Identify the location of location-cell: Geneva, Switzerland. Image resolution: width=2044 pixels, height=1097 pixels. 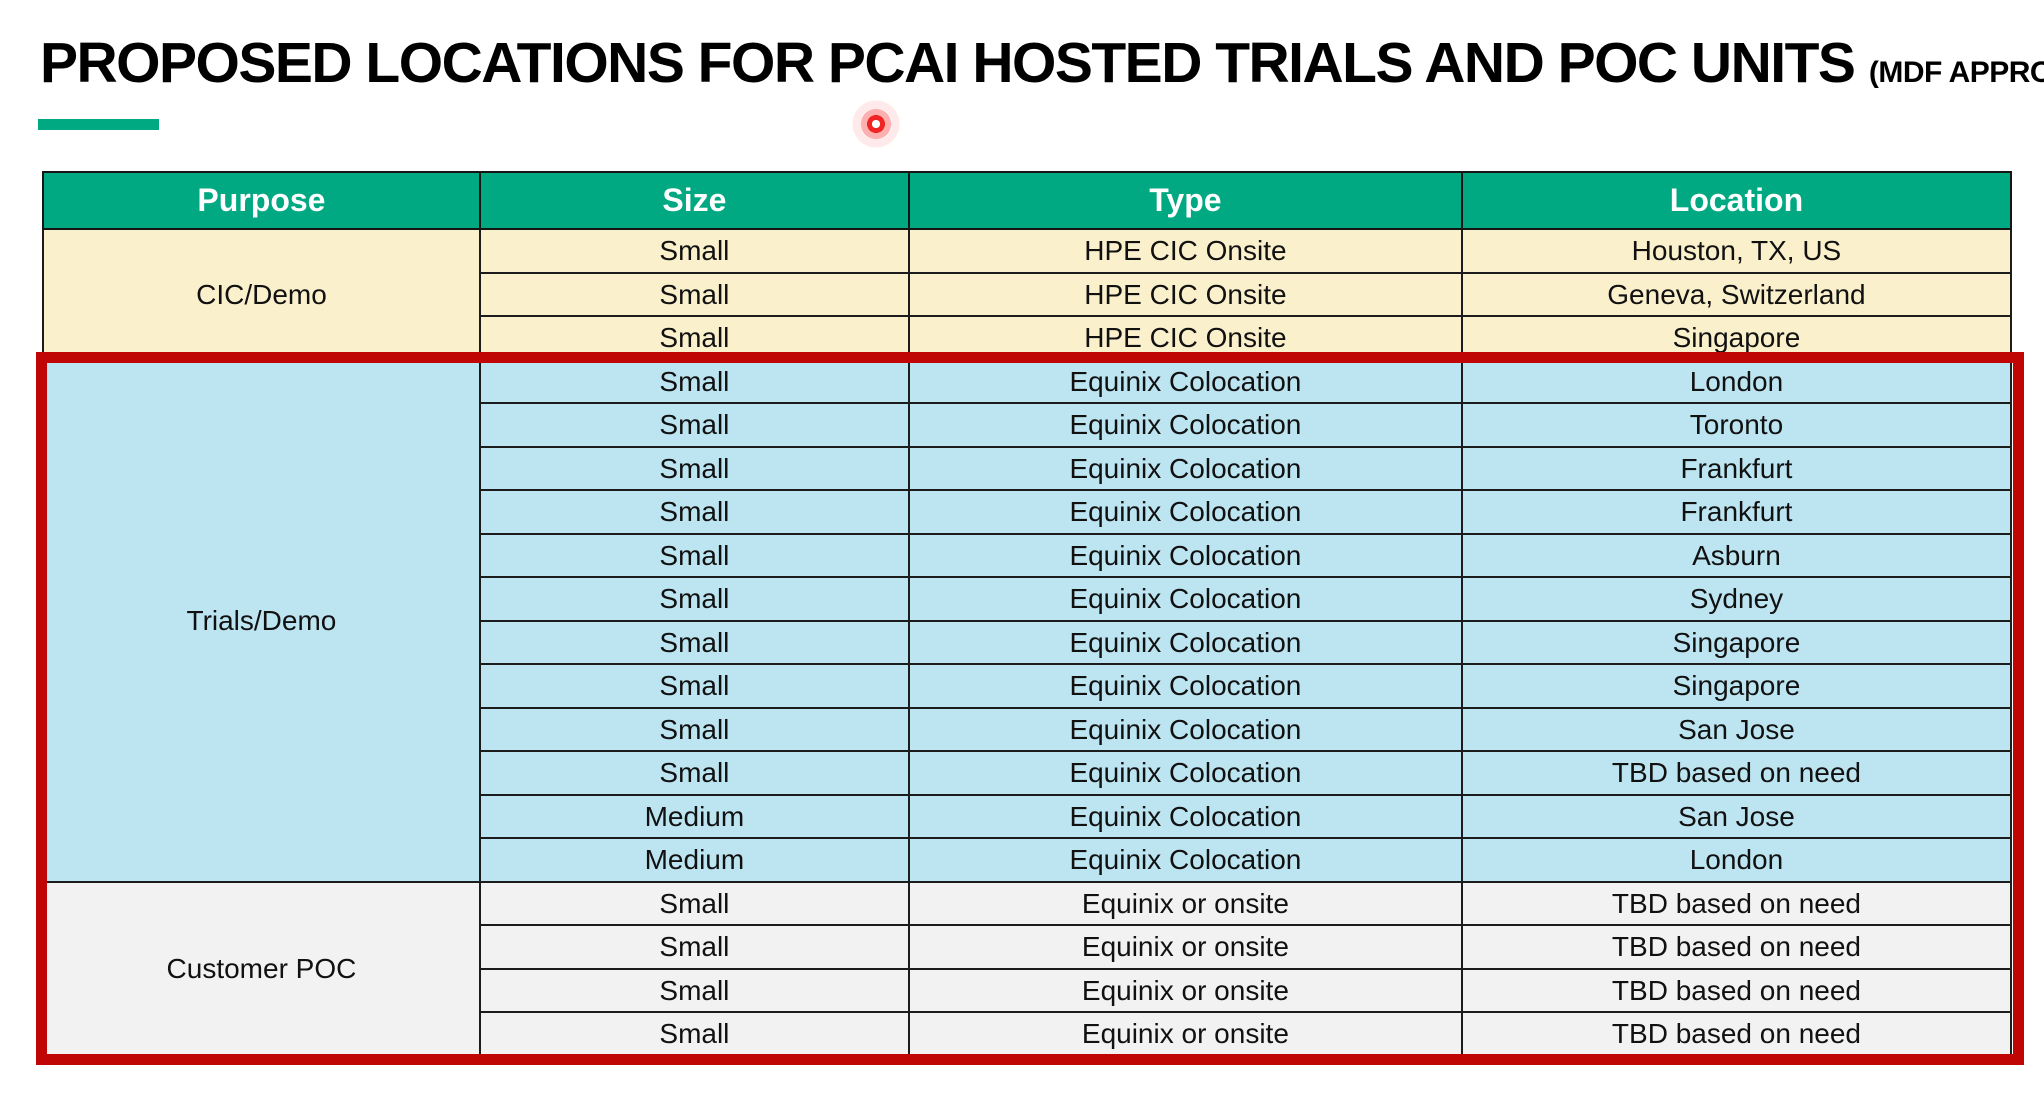
(1736, 294).